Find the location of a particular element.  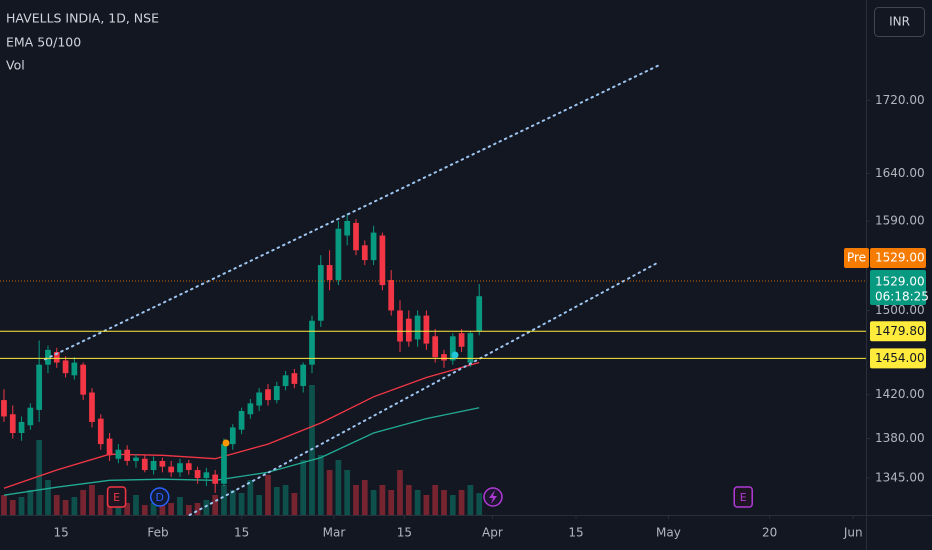

lightning-icon is located at coordinates (493, 497).